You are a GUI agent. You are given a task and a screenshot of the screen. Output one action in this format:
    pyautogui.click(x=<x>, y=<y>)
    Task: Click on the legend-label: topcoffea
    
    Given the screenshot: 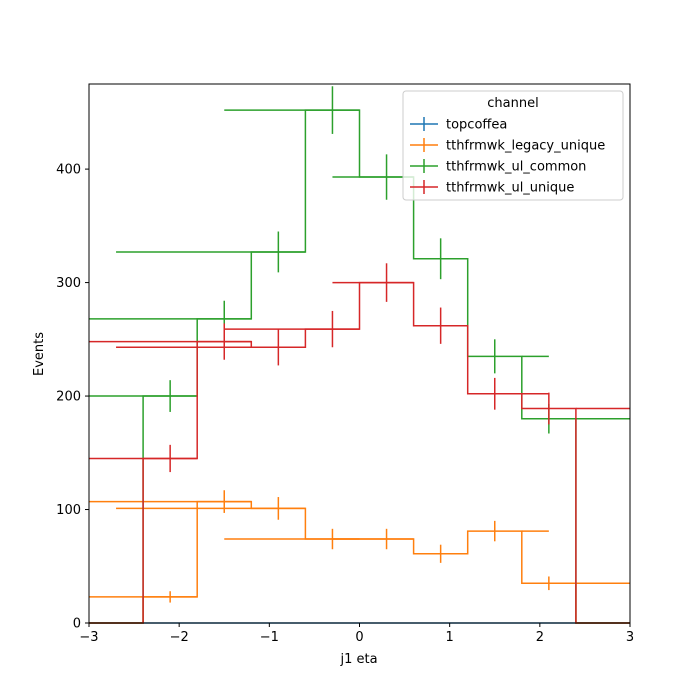 What is the action you would take?
    pyautogui.click(x=476, y=125)
    